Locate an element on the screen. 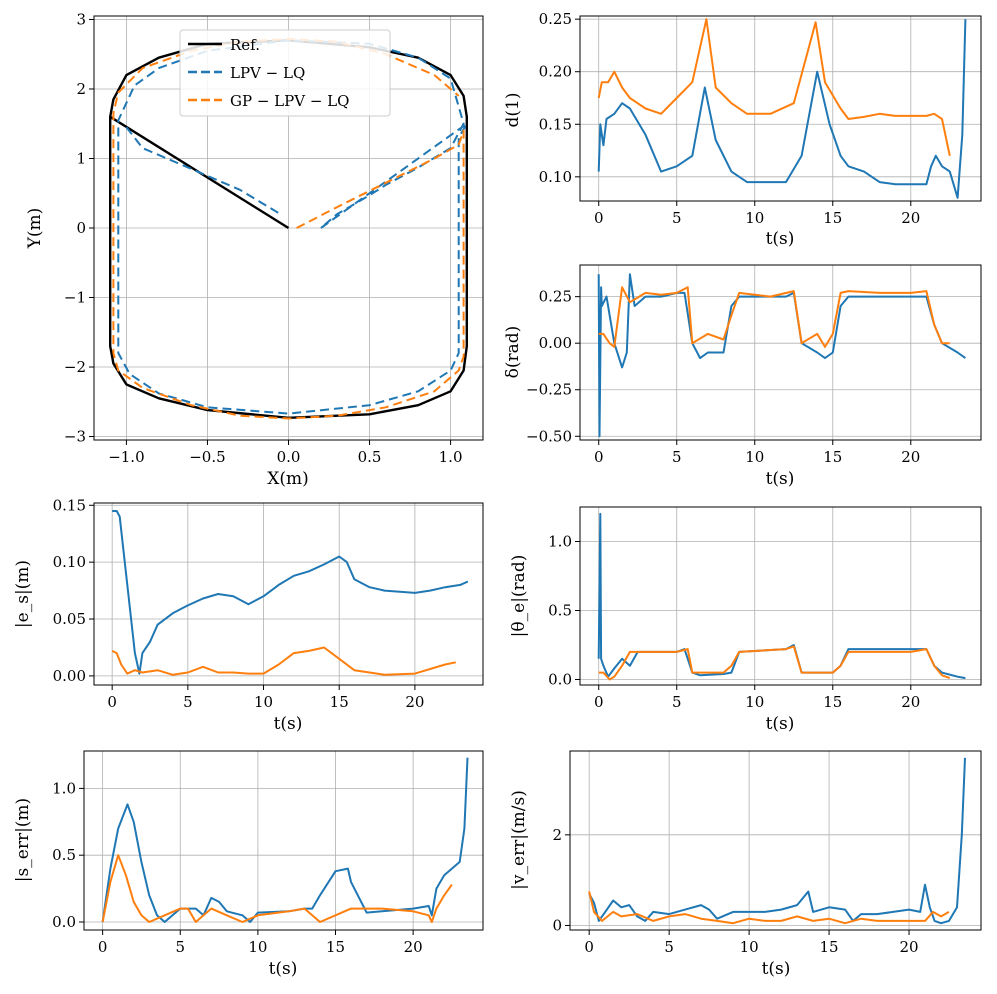 Image resolution: width=997 pixels, height=994 pixels. legend-lpv-label: LPV − LQ is located at coordinates (267, 73).